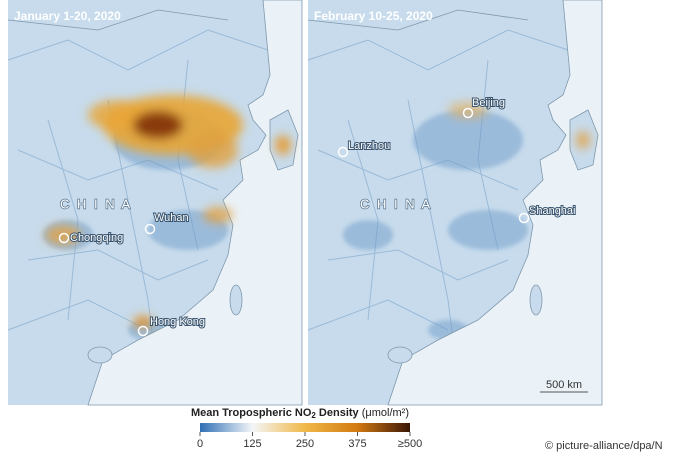 The height and width of the screenshot is (452, 680). I want to click on city-label: Beijing, so click(488, 103).